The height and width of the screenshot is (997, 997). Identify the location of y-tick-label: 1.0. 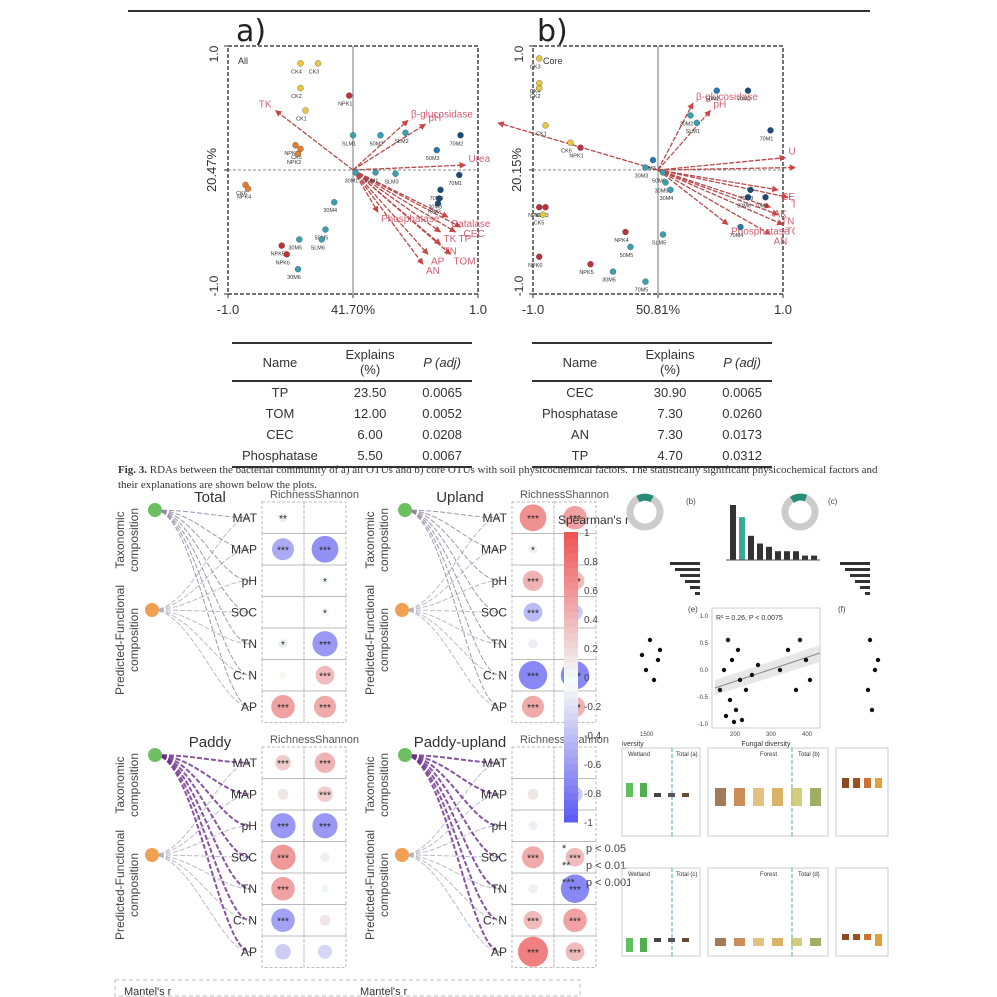
(214, 53).